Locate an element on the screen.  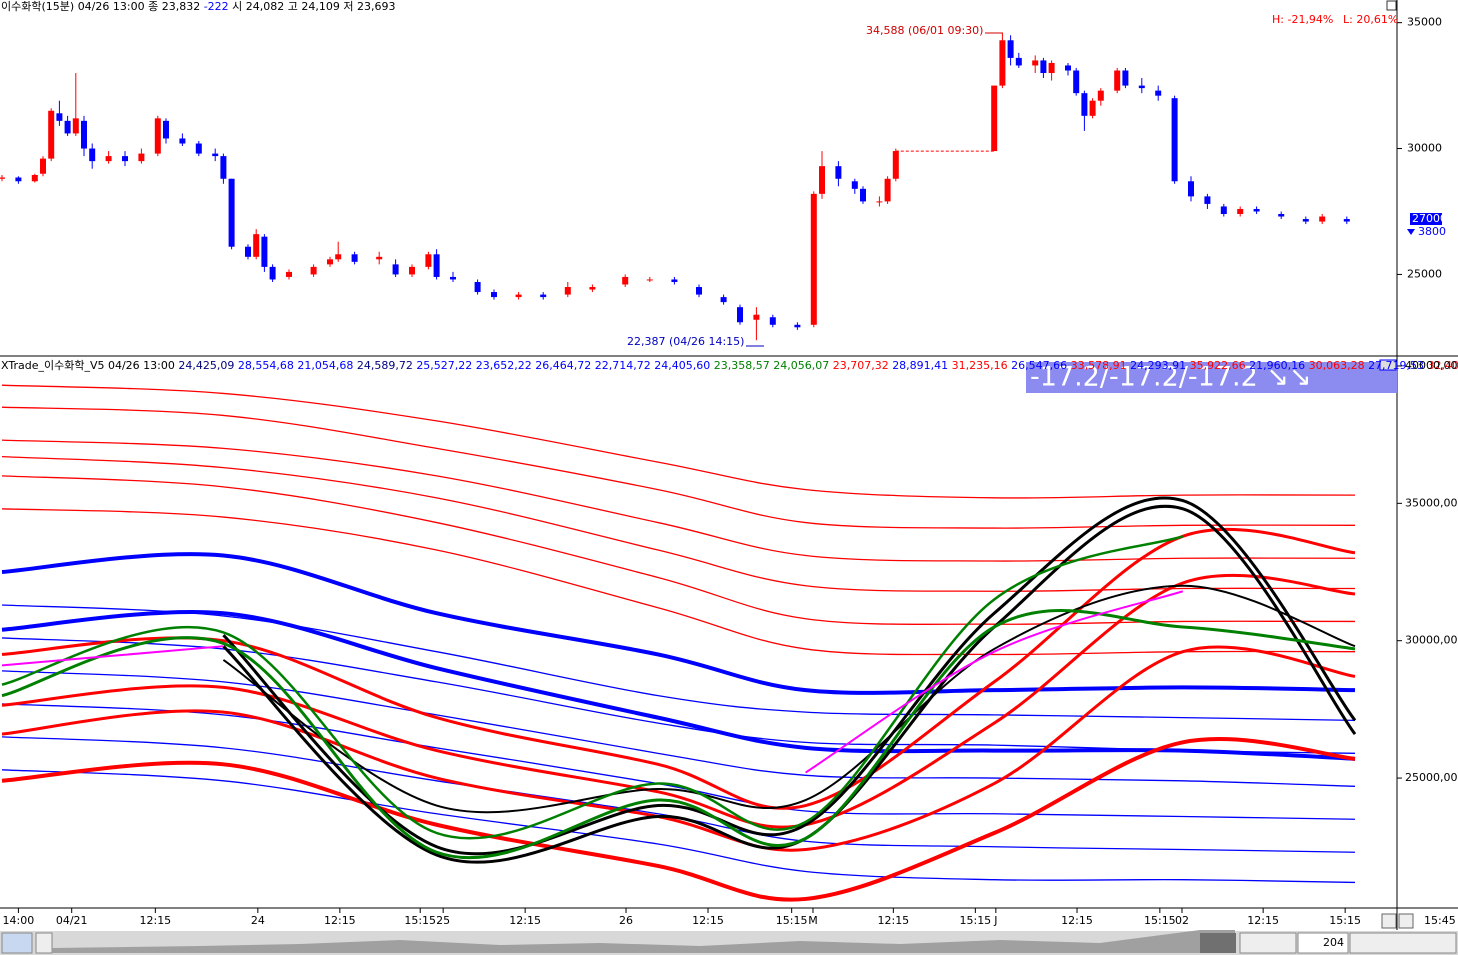
legend-part: XTrade_이수화학_V5 is located at coordinates (52, 365).